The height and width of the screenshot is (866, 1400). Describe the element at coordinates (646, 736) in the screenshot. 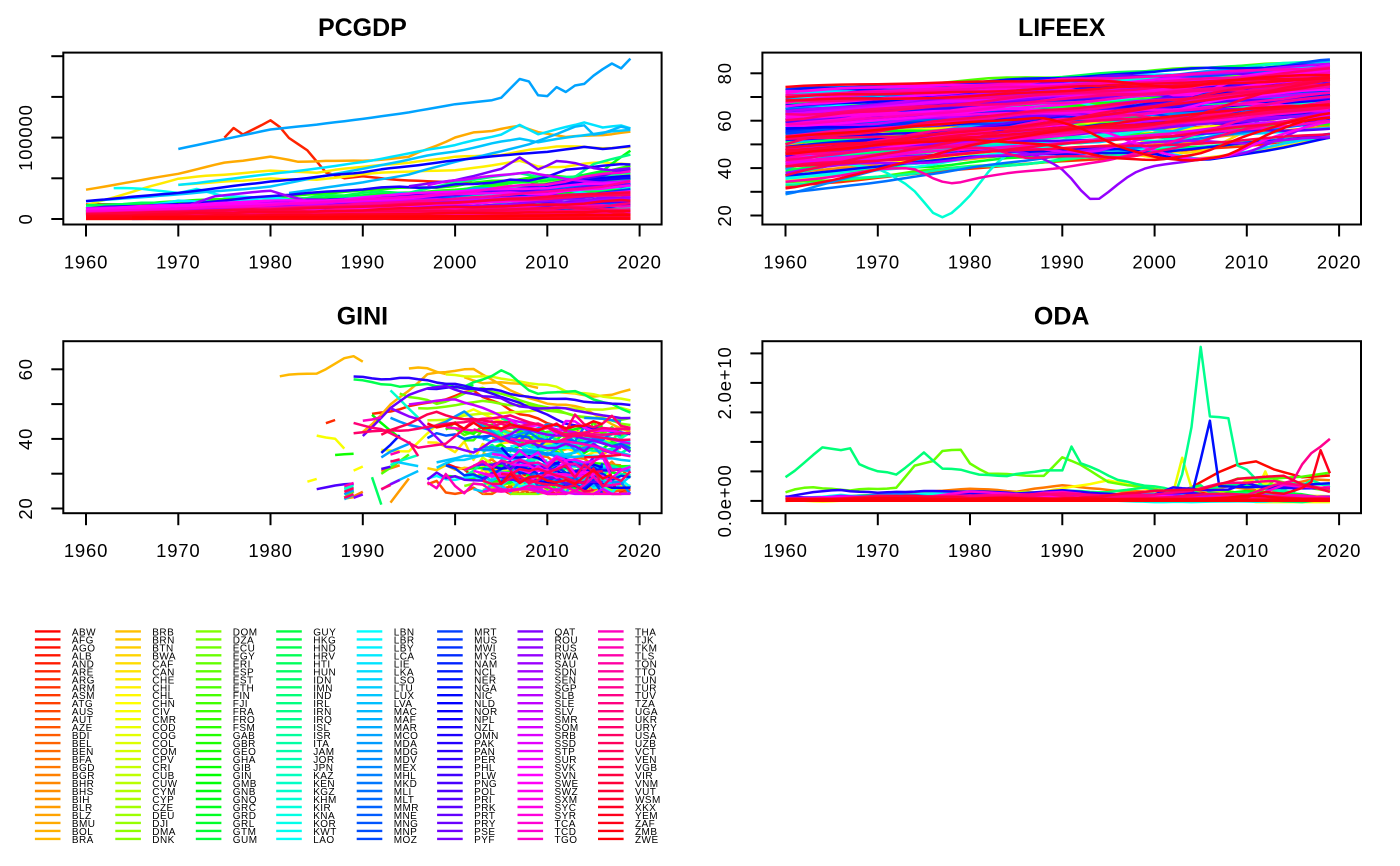

I see `svg-text: USA` at that location.